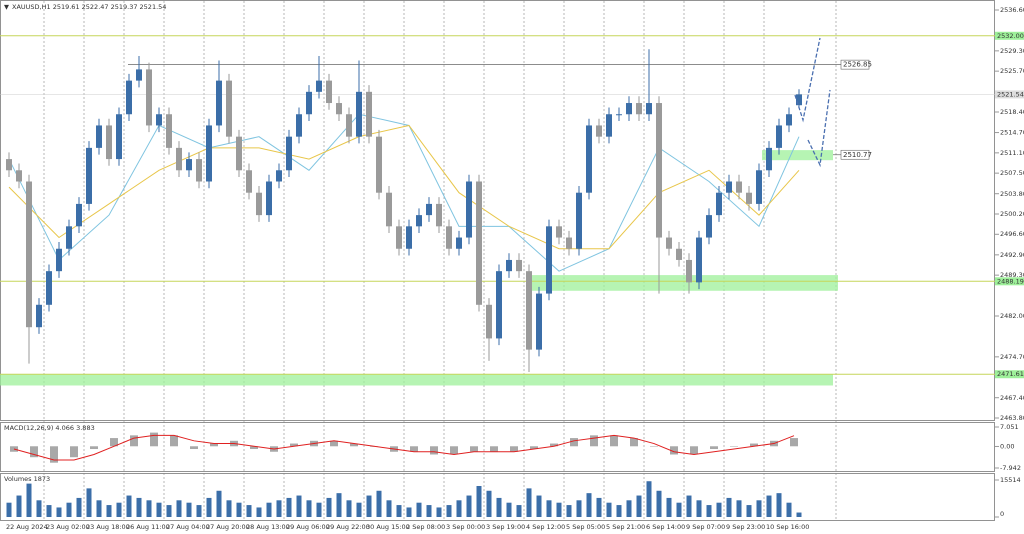  What do you see at coordinates (1009, 94) in the screenshot?
I see `last-price-box` at bounding box center [1009, 94].